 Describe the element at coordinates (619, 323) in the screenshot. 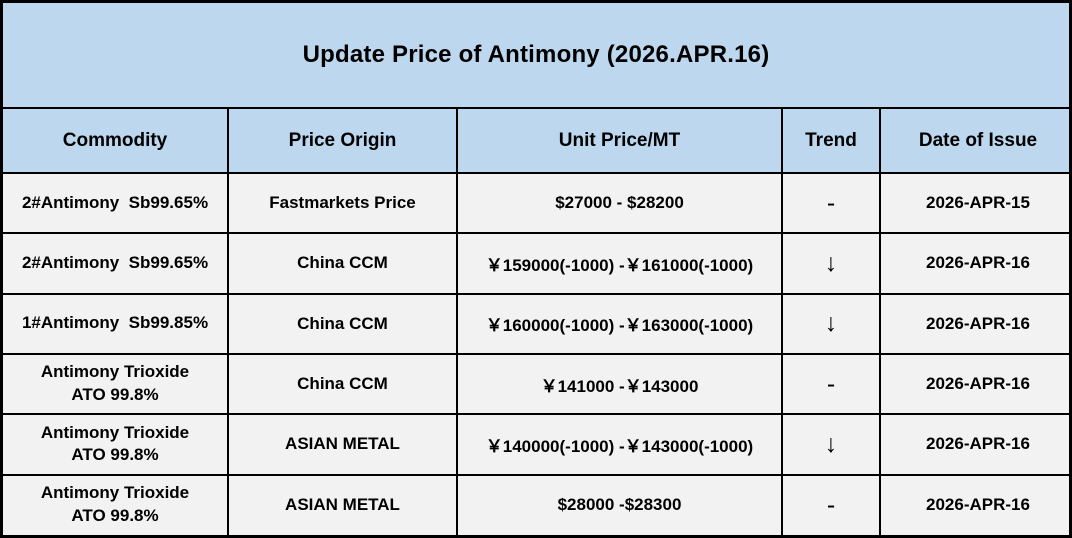

I see `cell-unit-price: ￥160000(-1000) -￥163000(-1000)` at that location.